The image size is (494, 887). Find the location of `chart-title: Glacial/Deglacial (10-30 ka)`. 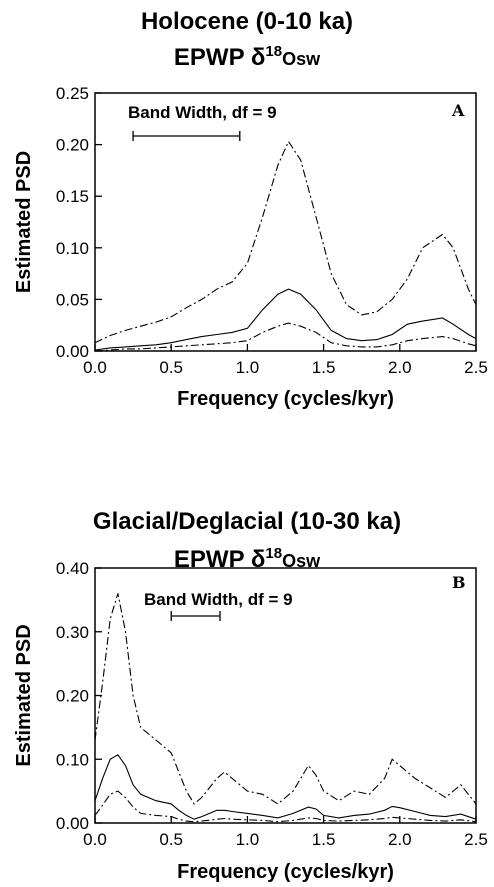

chart-title: Glacial/Deglacial (10-30 ka) is located at coordinates (247, 521).